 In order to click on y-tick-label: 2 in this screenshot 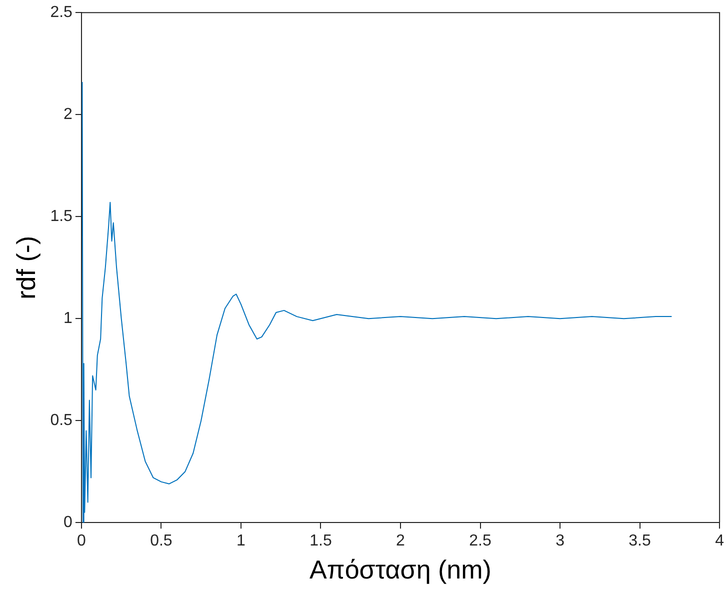, I will do `click(68, 115)`.